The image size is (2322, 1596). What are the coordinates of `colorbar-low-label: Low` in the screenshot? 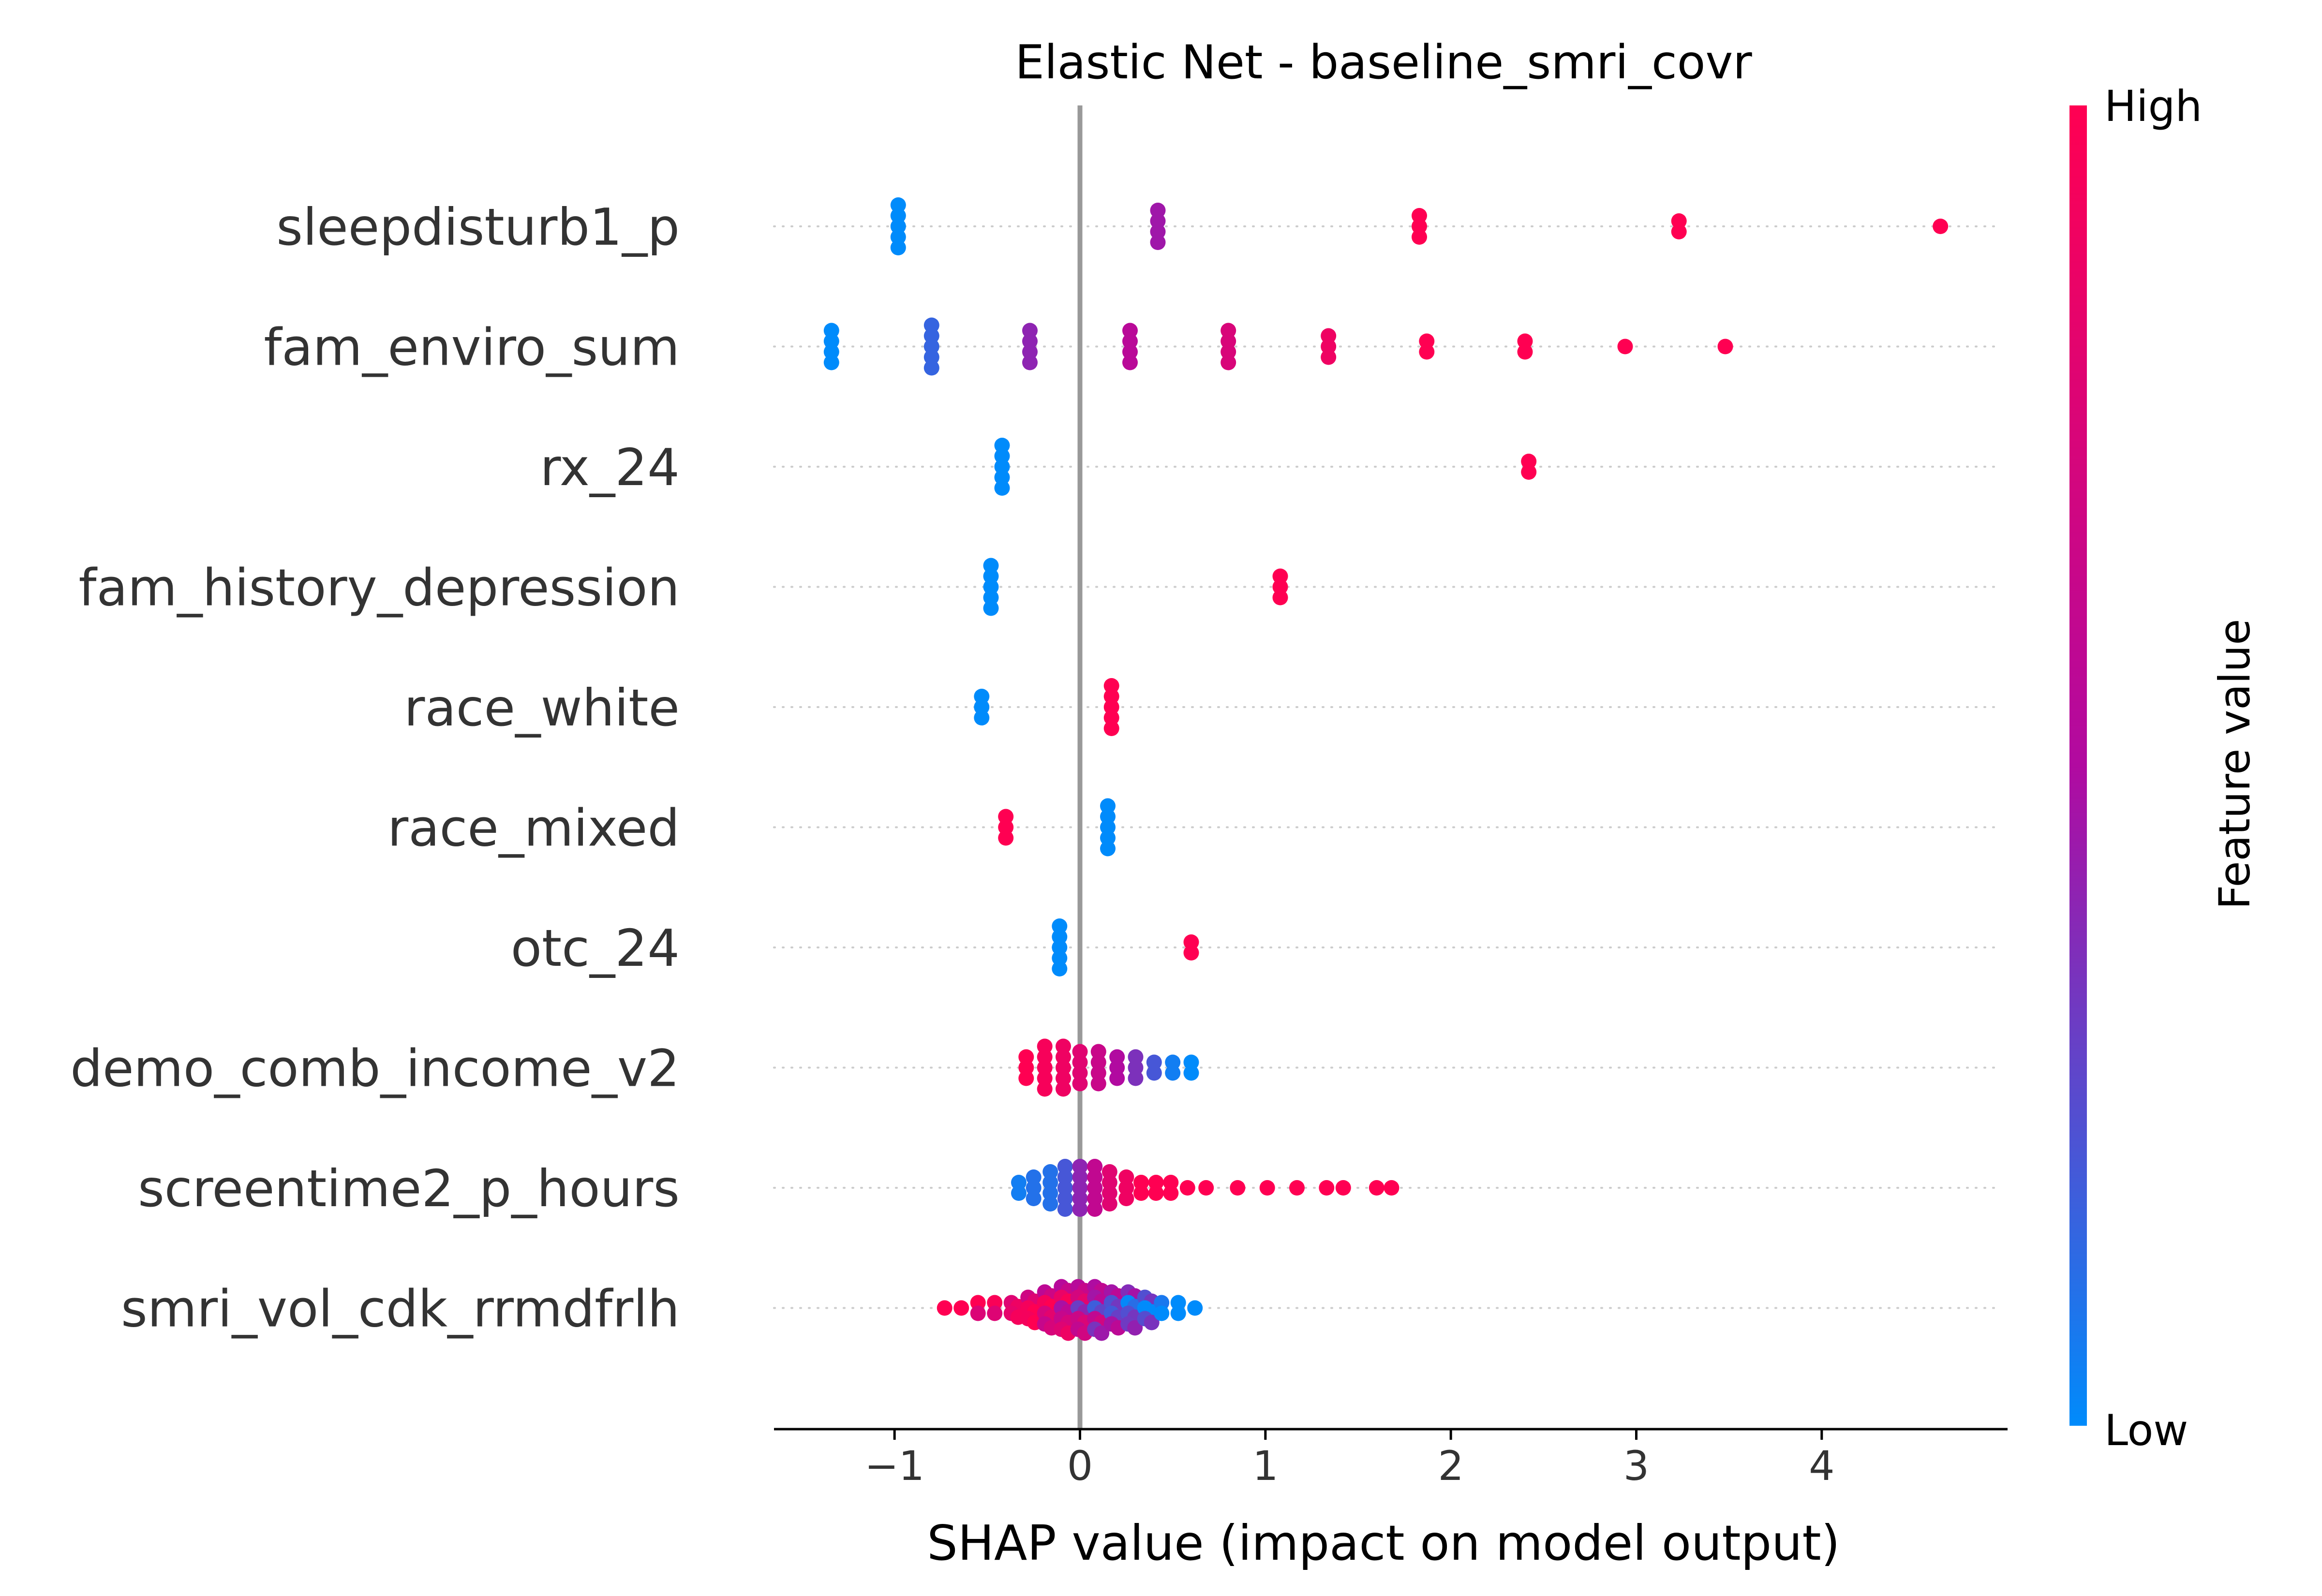 It's located at (2146, 1430).